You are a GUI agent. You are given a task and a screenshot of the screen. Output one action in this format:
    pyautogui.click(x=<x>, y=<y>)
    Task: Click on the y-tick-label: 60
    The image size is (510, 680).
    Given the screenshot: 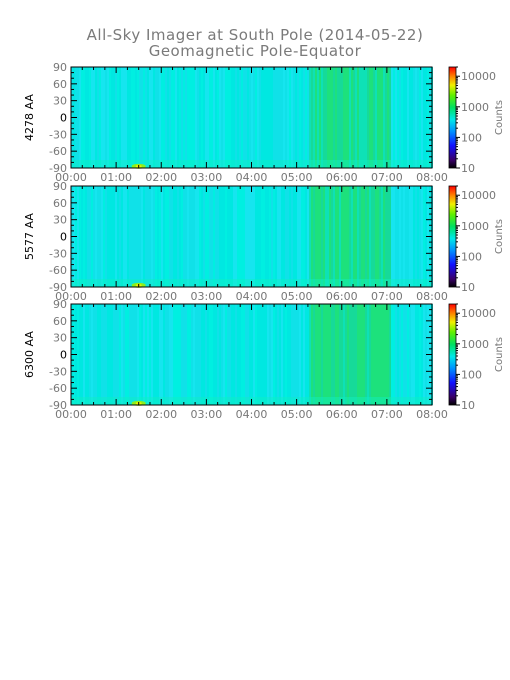 What is the action you would take?
    pyautogui.click(x=60, y=203)
    